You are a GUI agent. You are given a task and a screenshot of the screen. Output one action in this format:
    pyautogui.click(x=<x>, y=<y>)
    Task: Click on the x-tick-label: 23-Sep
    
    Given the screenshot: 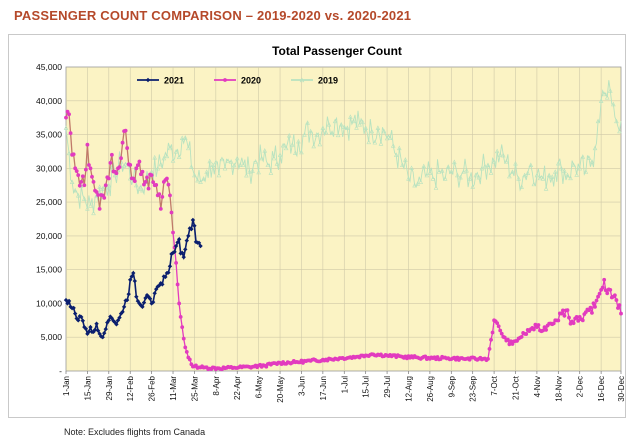 What is the action you would take?
    pyautogui.click(x=473, y=388)
    